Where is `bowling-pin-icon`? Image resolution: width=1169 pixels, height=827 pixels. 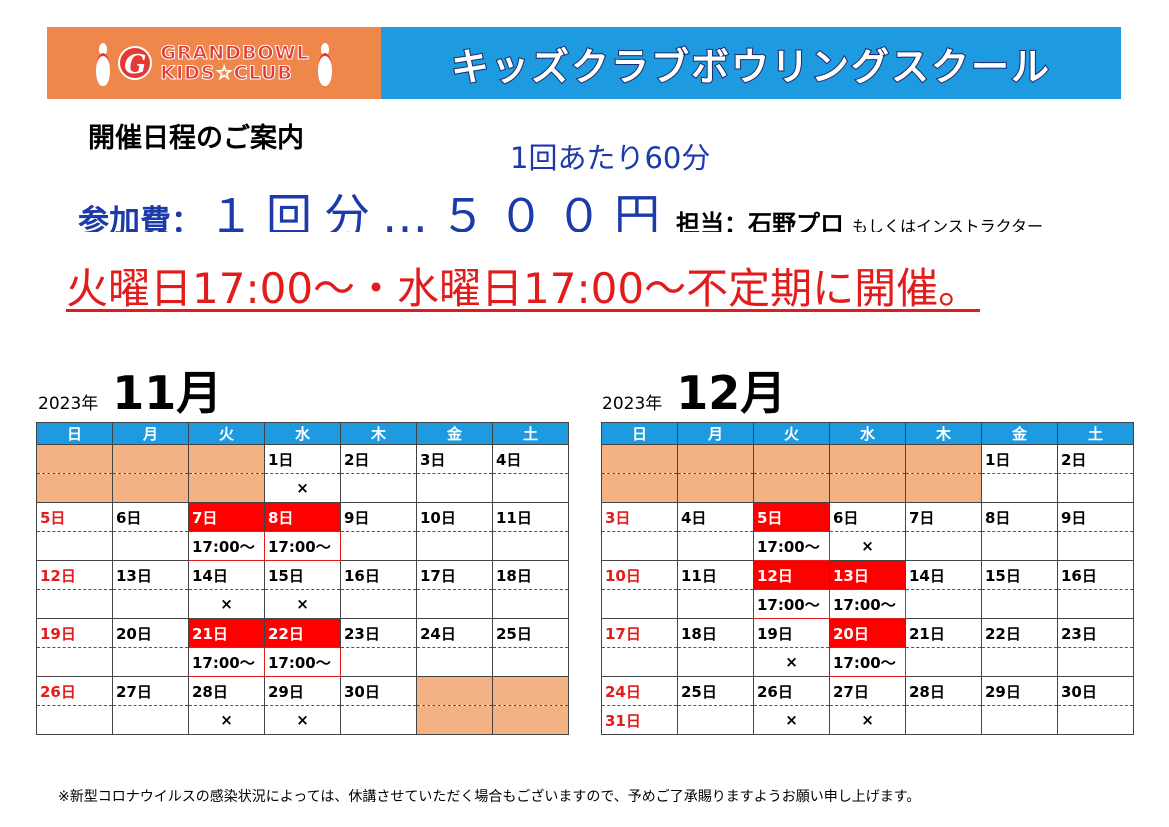
bowling-pin-icon is located at coordinates (103, 64).